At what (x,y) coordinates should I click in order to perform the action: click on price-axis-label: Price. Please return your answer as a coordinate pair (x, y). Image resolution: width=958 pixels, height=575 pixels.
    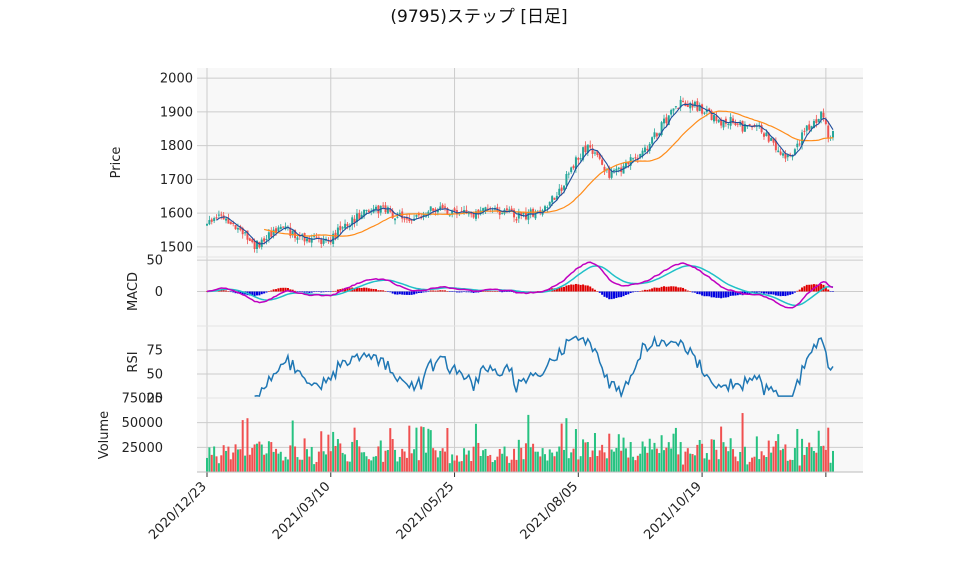
    Looking at the image, I should click on (116, 163).